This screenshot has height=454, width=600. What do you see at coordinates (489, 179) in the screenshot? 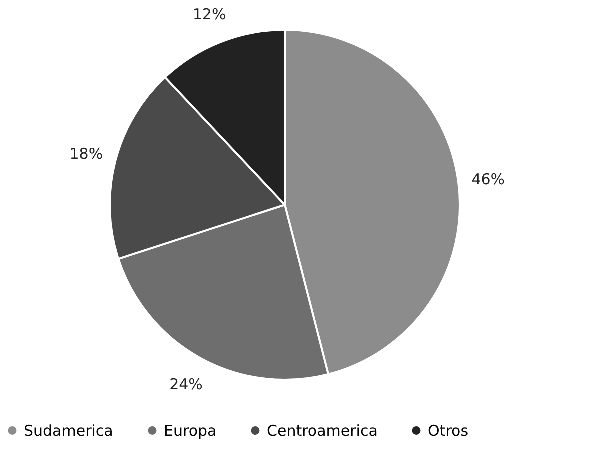
I see `data-label: 46%` at bounding box center [489, 179].